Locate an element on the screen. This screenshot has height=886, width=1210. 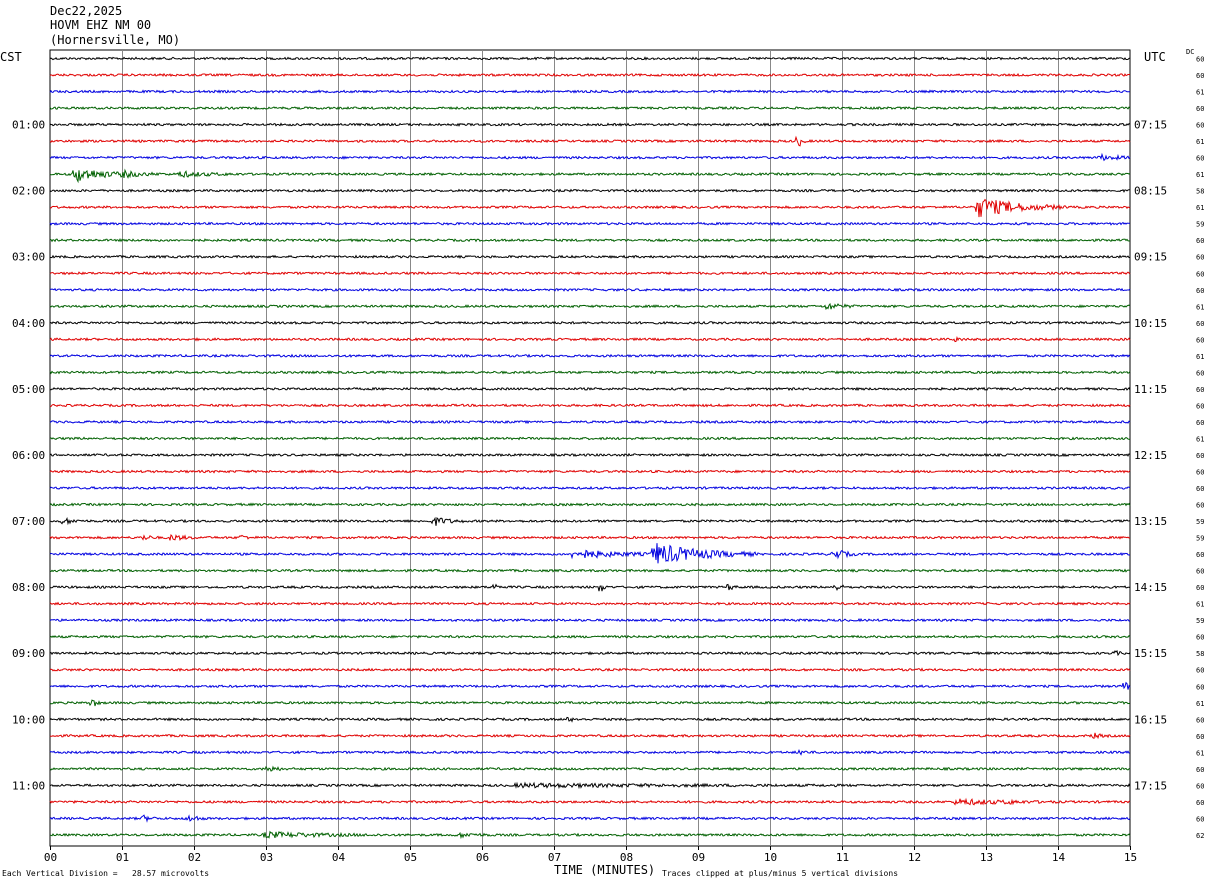
date-label: Dec22,2025 is located at coordinates (86, 11).